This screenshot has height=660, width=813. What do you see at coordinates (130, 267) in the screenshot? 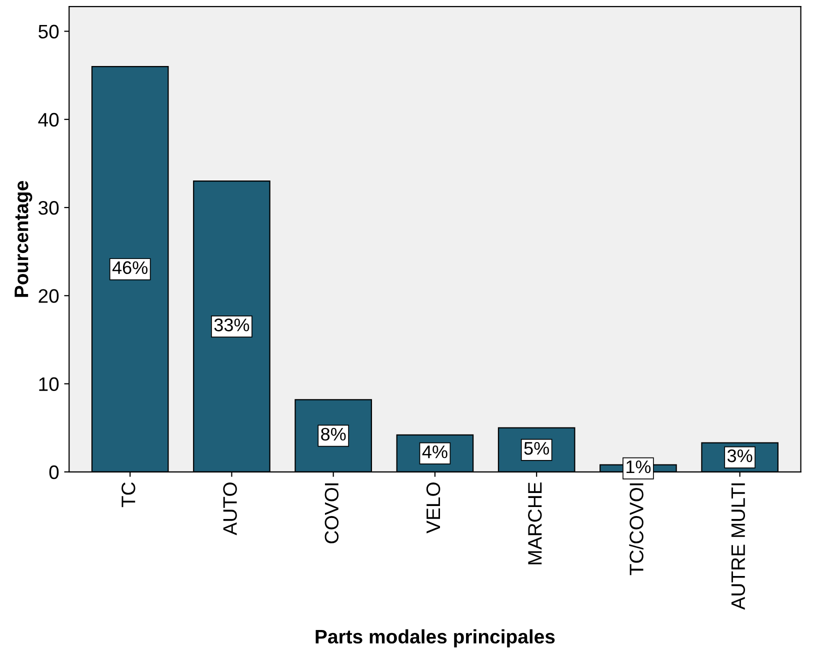
I see `data-label: 46%` at bounding box center [130, 267].